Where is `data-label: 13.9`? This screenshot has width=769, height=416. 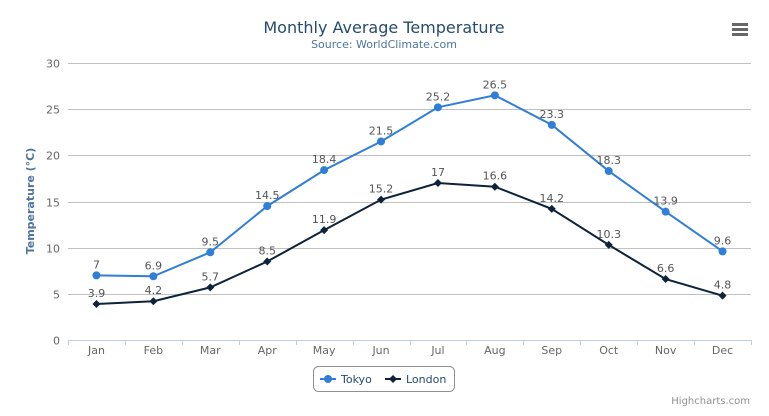 data-label: 13.9 is located at coordinates (665, 201).